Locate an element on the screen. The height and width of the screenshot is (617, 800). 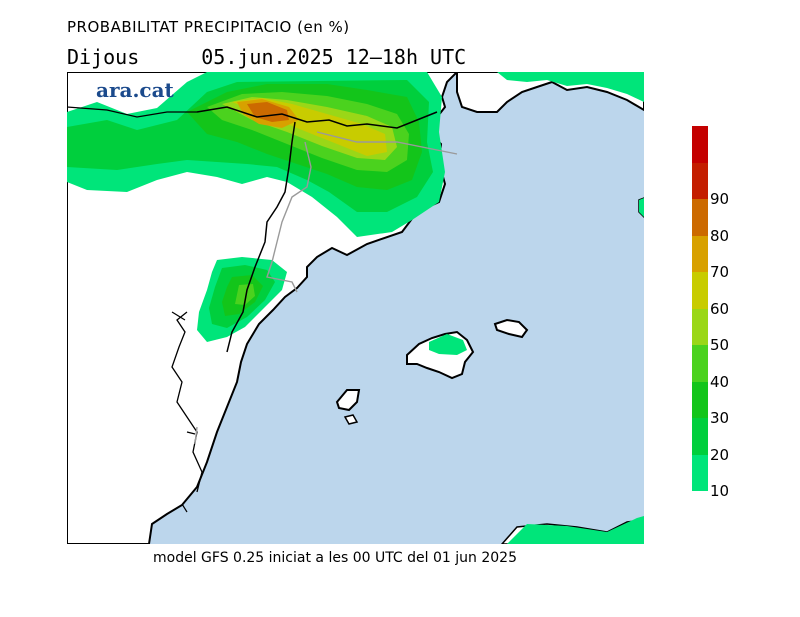
island-formentera is located at coordinates (351, 419).